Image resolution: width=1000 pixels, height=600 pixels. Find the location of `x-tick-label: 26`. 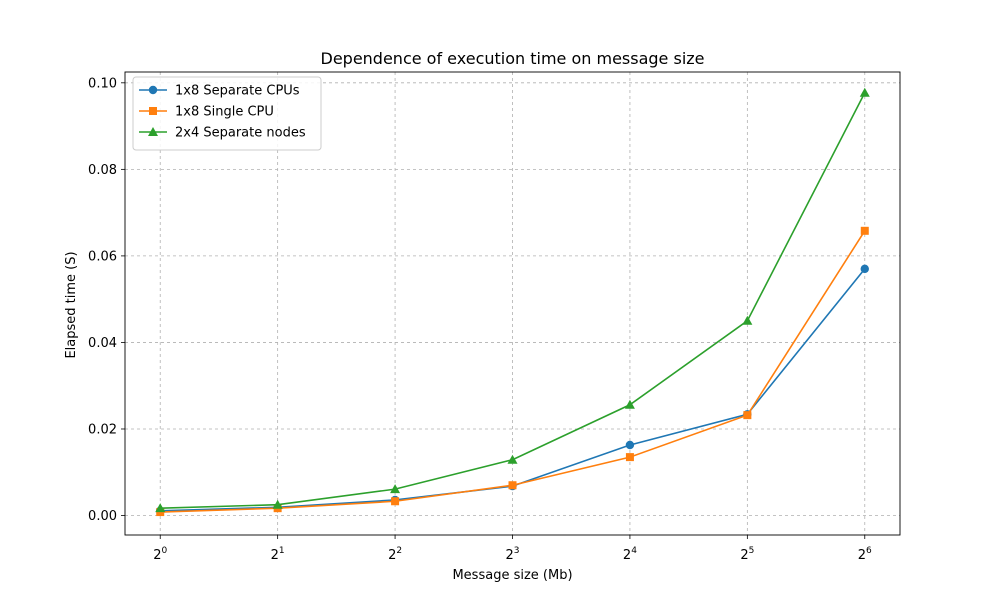

x-tick-label: 26 is located at coordinates (865, 554).